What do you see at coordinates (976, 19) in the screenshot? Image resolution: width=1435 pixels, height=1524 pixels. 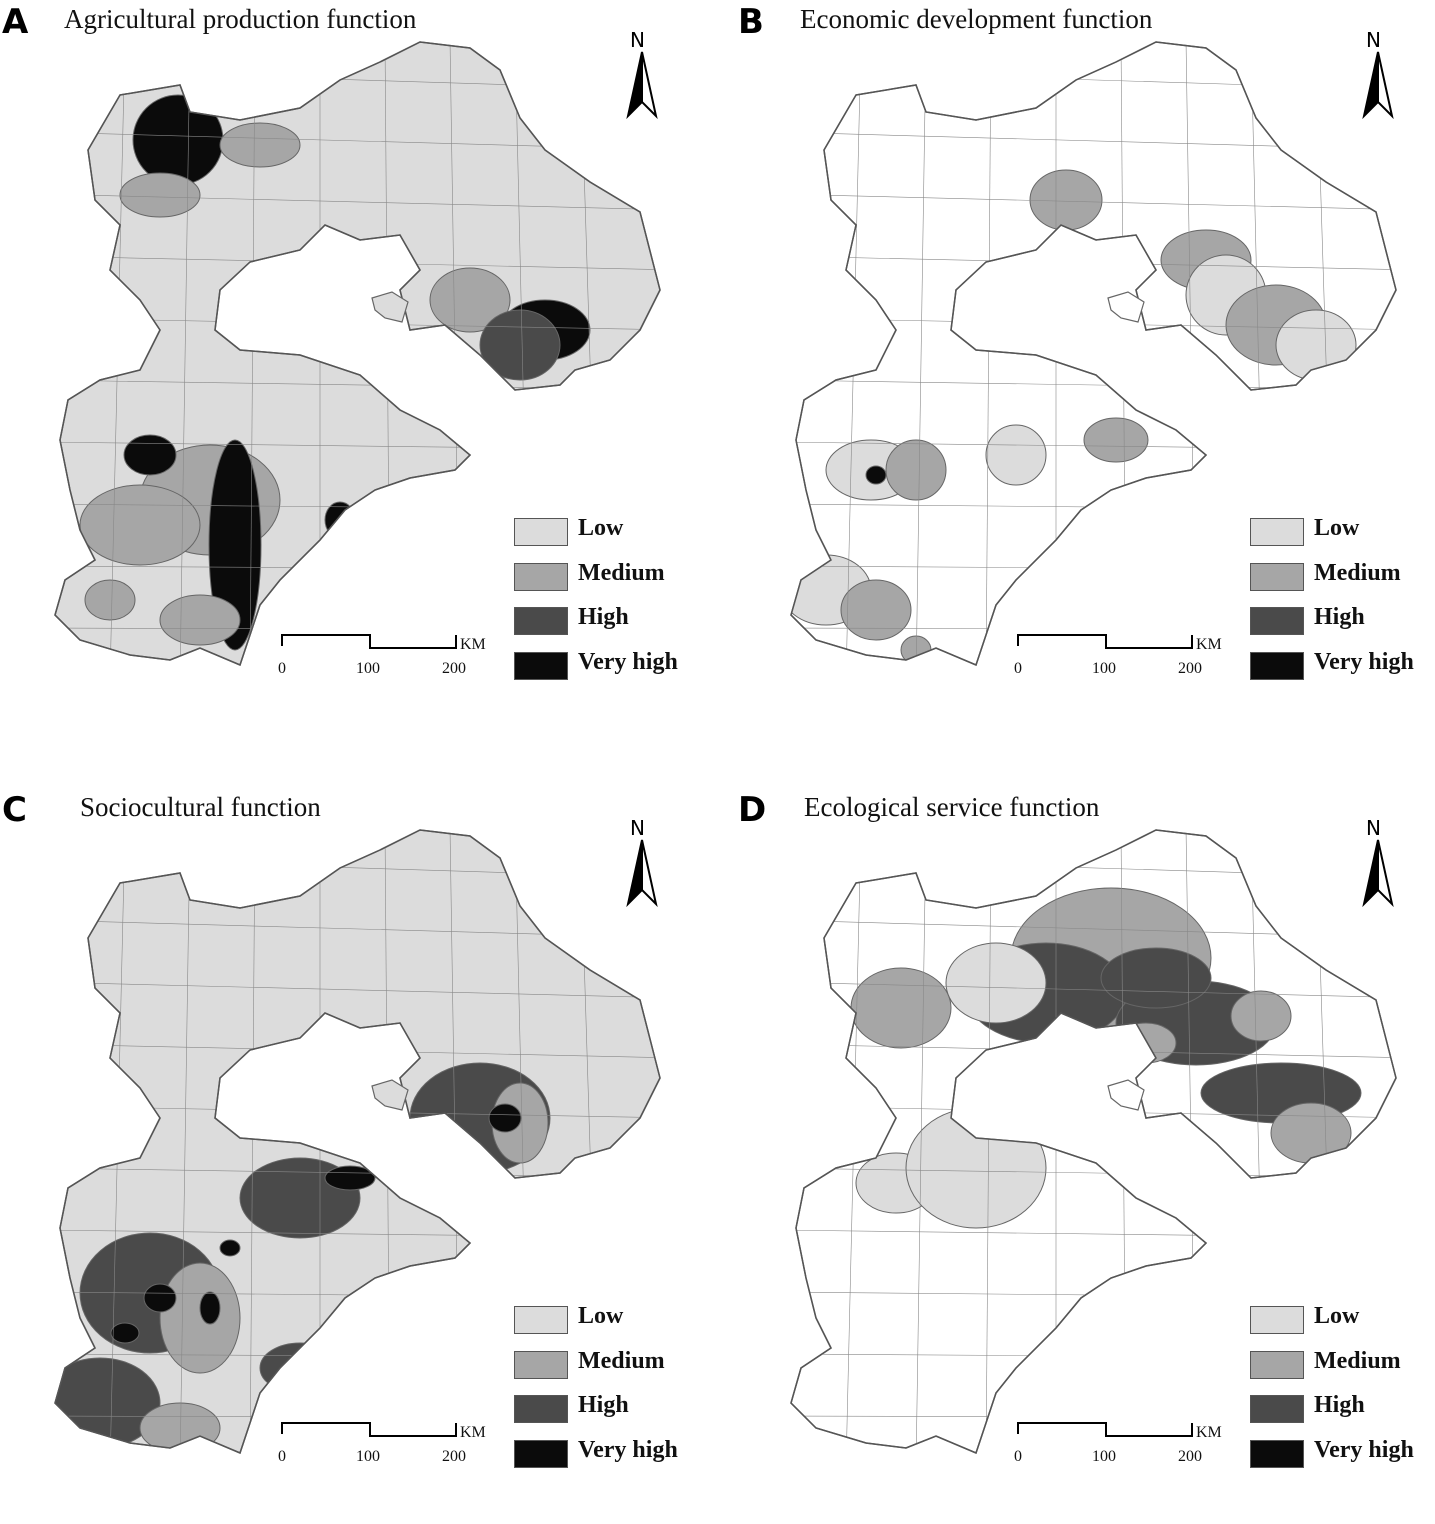 I see `panel-title: Economic development function` at bounding box center [976, 19].